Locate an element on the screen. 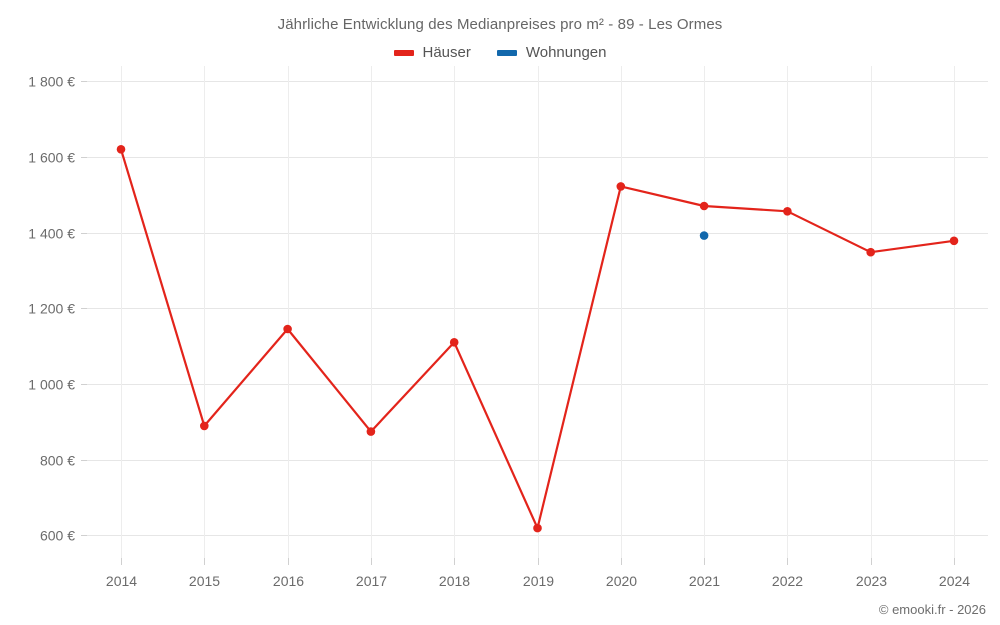 The image size is (1000, 625). footer-credit: © emooki.fr - 2026 is located at coordinates (932, 609).